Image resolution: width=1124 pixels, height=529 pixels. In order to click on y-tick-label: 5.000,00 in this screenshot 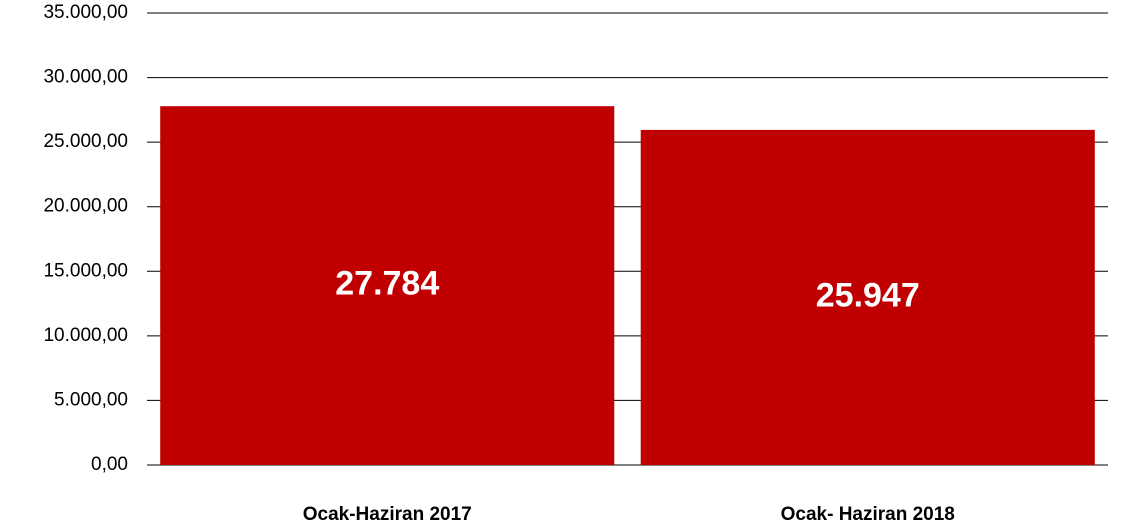, I will do `click(91, 399)`.